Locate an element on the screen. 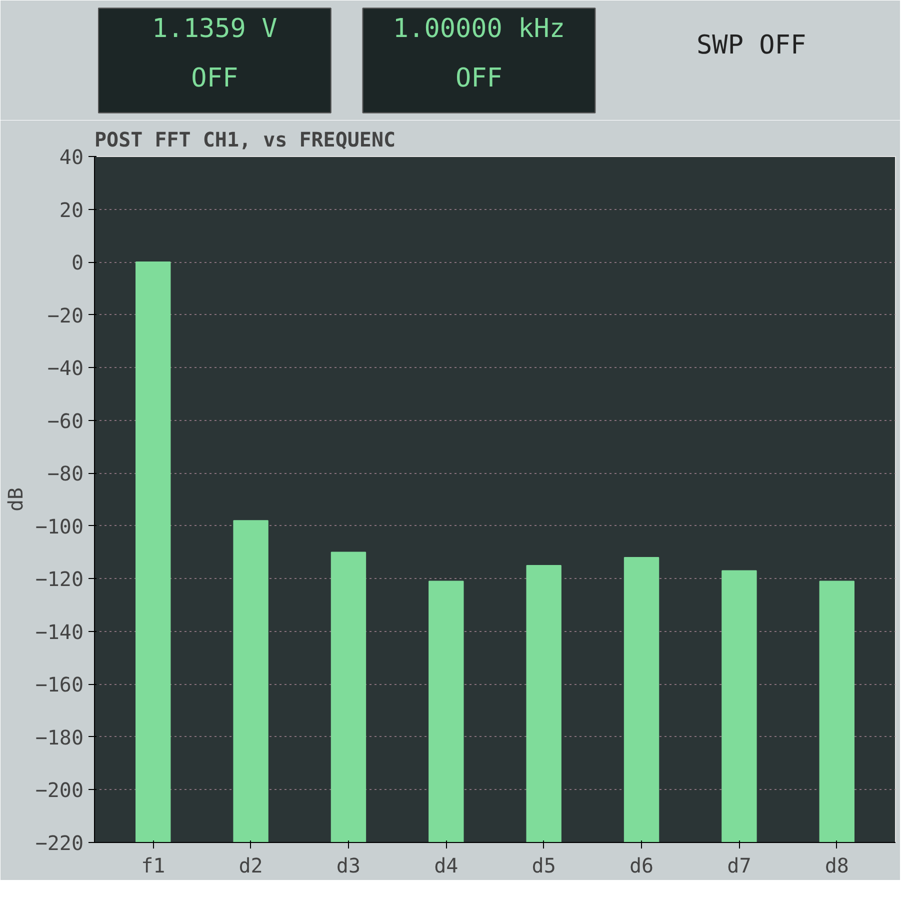 The height and width of the screenshot is (920, 920). x-tick-label: d4 is located at coordinates (446, 866).